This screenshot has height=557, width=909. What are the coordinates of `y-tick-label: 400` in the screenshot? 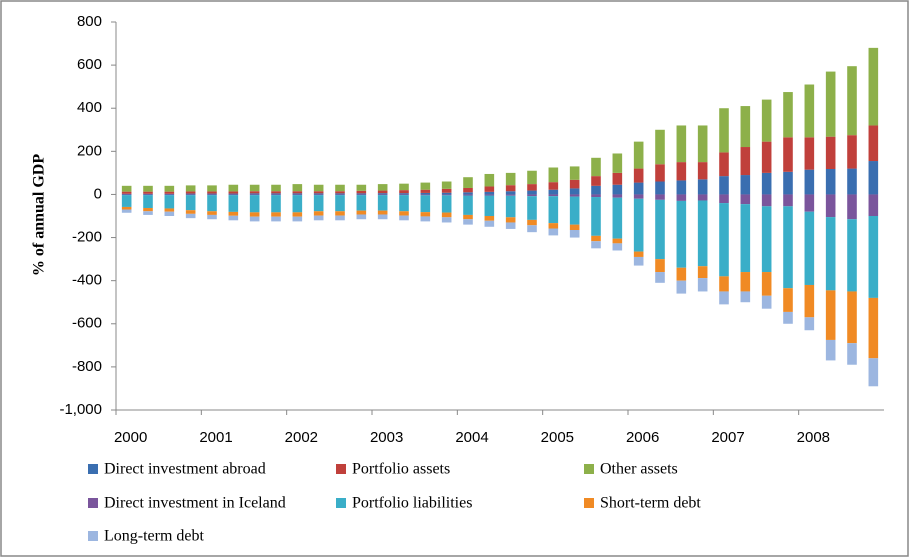 It's located at (89, 107).